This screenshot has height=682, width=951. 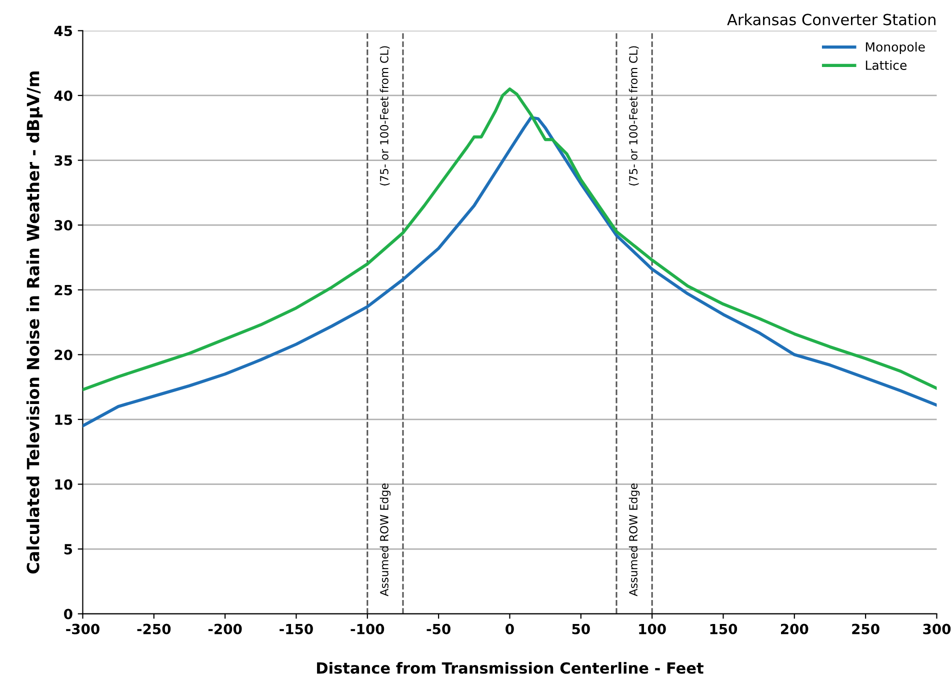 I want to click on x-tick-label: 250, so click(x=866, y=629).